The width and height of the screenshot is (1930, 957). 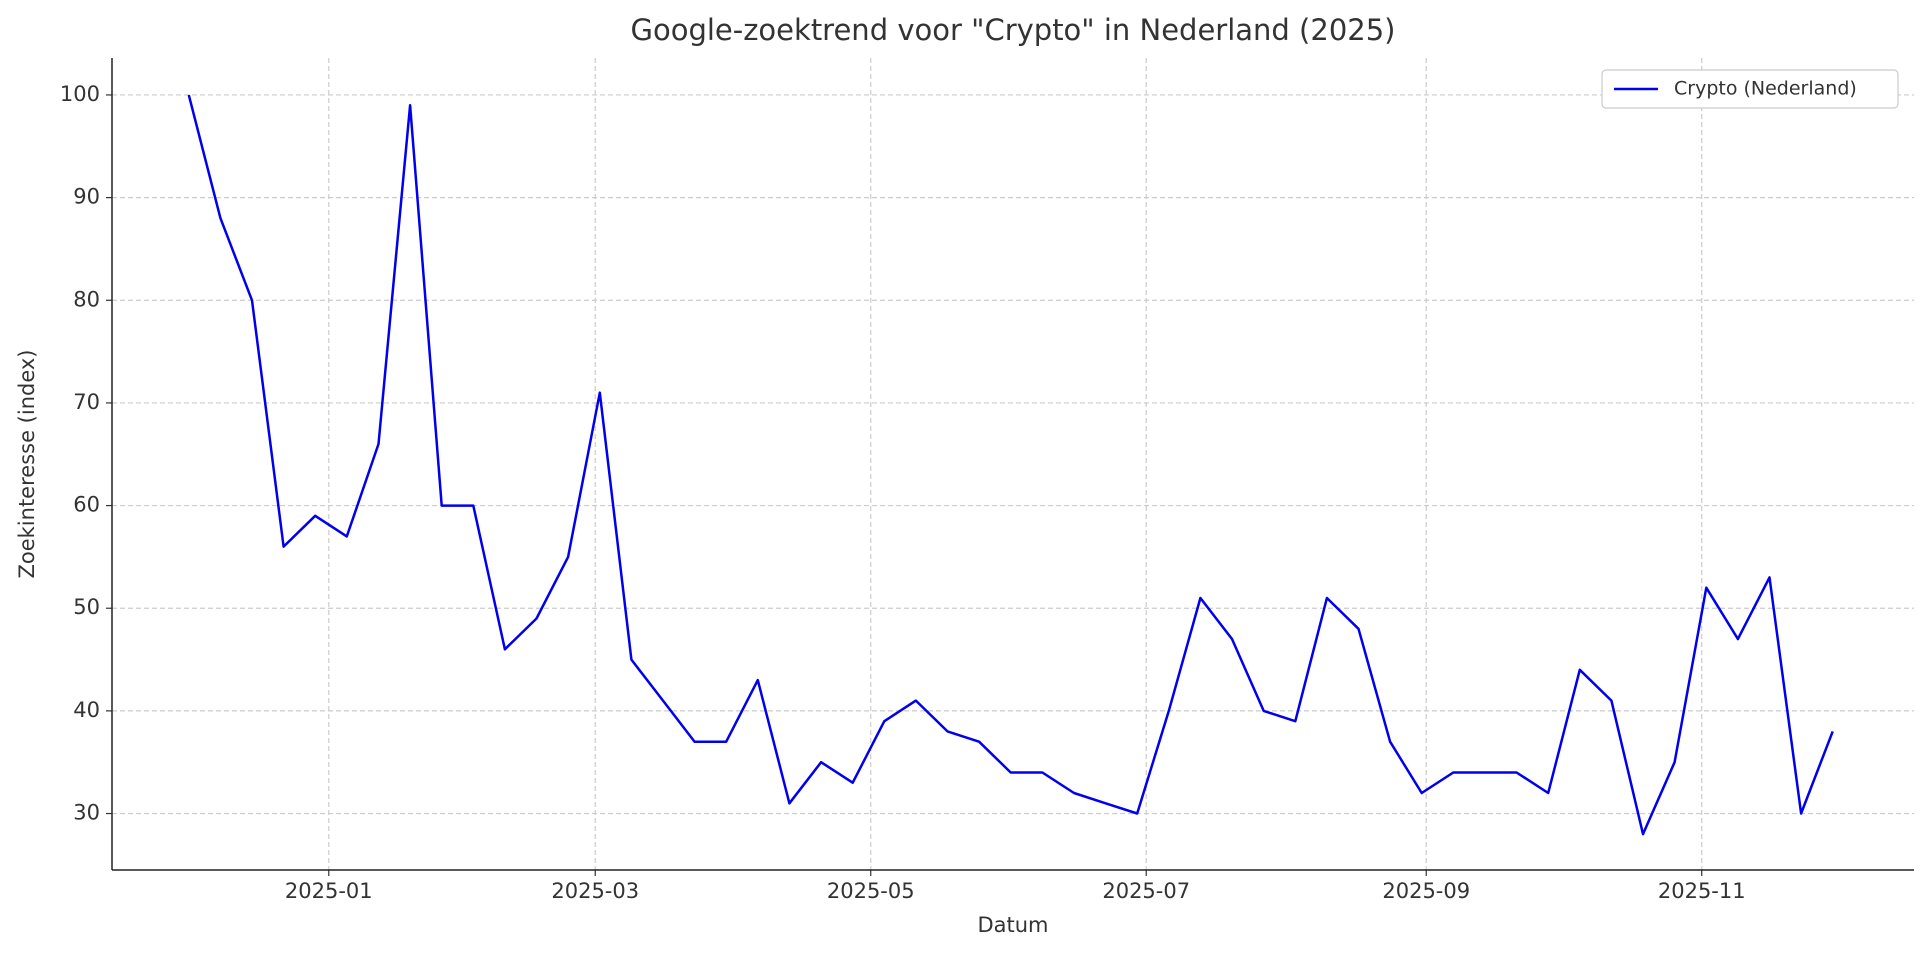 What do you see at coordinates (86, 505) in the screenshot?
I see `y-tick-label: 60` at bounding box center [86, 505].